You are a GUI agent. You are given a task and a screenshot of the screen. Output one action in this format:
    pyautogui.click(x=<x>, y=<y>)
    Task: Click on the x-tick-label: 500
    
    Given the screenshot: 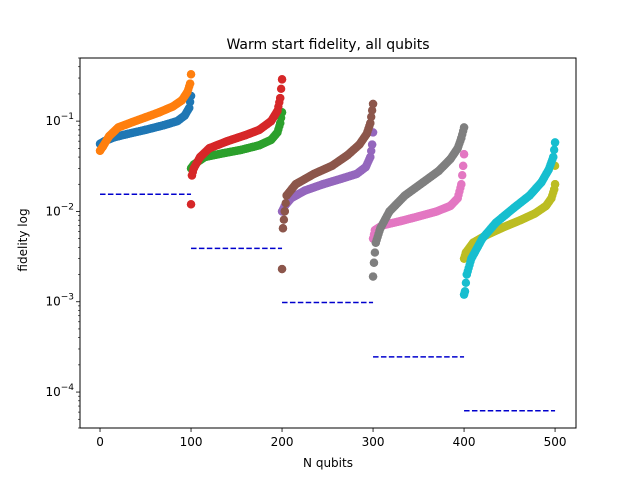 What is the action you would take?
    pyautogui.click(x=555, y=442)
    